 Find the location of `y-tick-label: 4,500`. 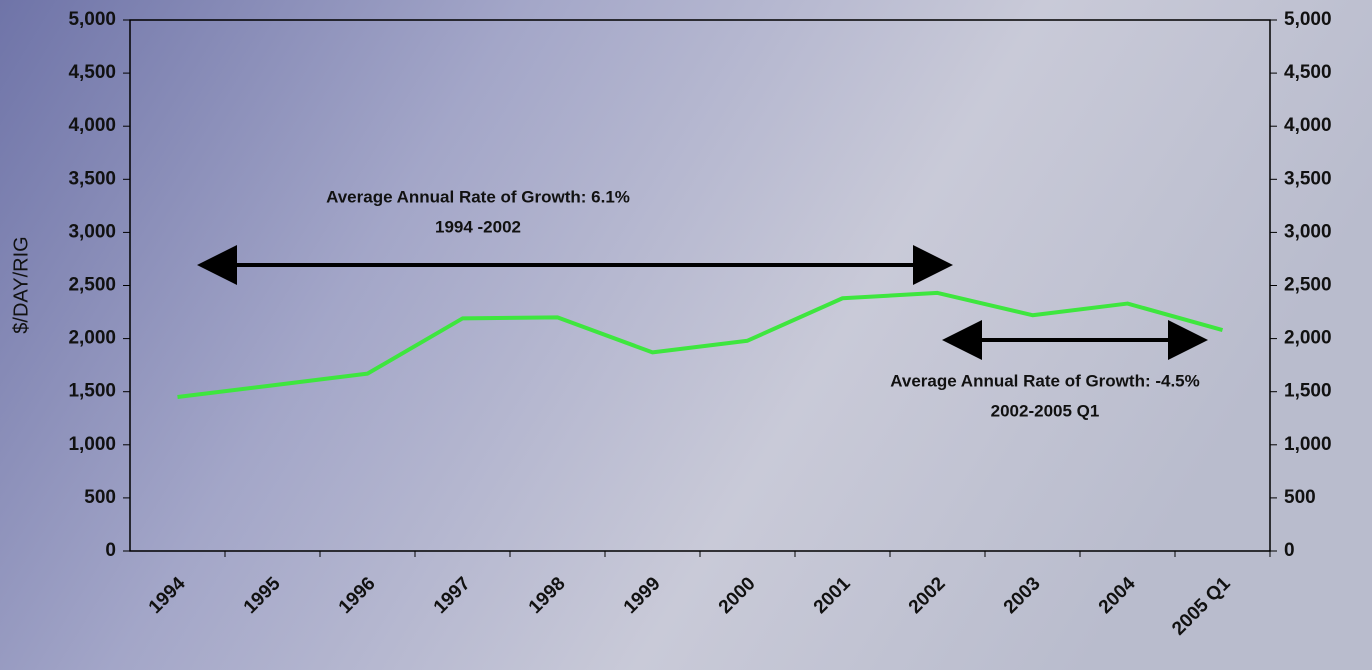

y-tick-label: 4,500 is located at coordinates (92, 72).